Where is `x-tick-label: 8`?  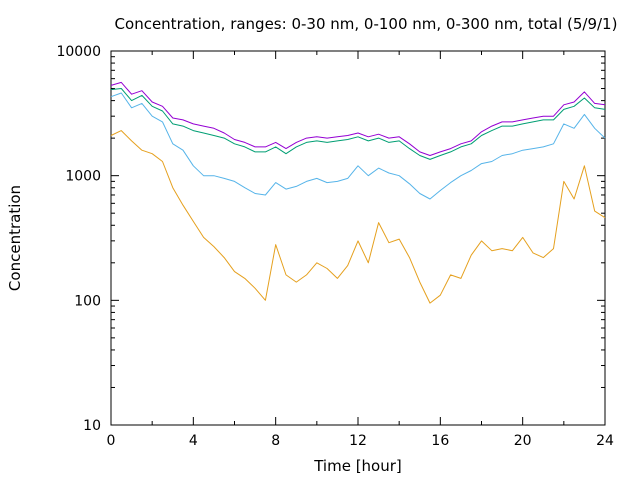 x-tick-label: 8 is located at coordinates (275, 441).